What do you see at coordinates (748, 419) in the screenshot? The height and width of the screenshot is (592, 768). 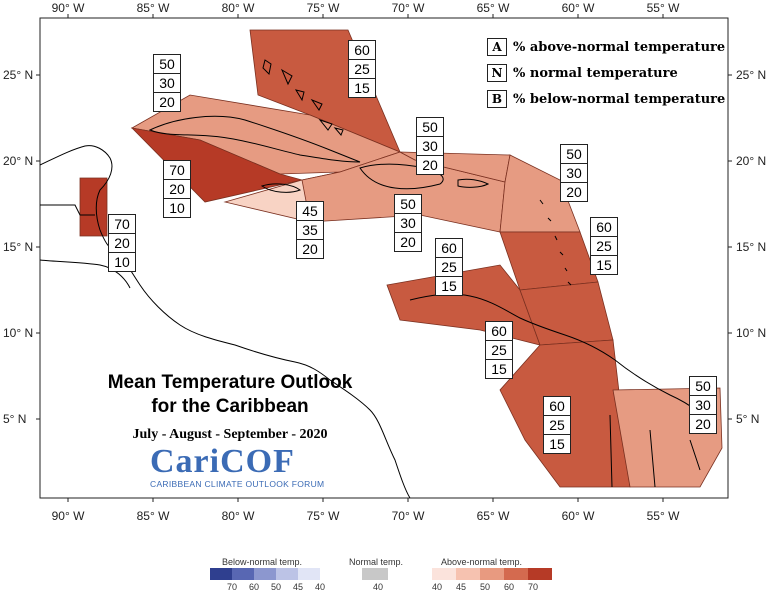 I see `lat-label-right: 5° N` at bounding box center [748, 419].